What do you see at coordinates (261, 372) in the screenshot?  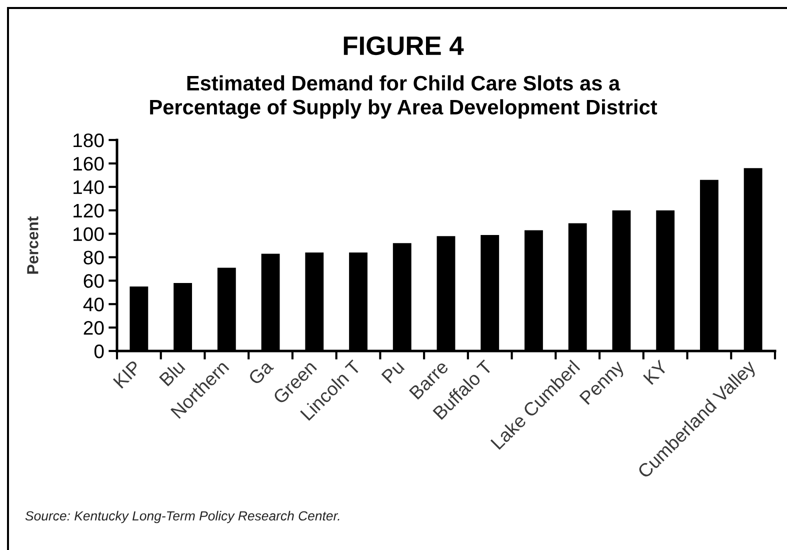 I see `x-tick-label: Ga` at bounding box center [261, 372].